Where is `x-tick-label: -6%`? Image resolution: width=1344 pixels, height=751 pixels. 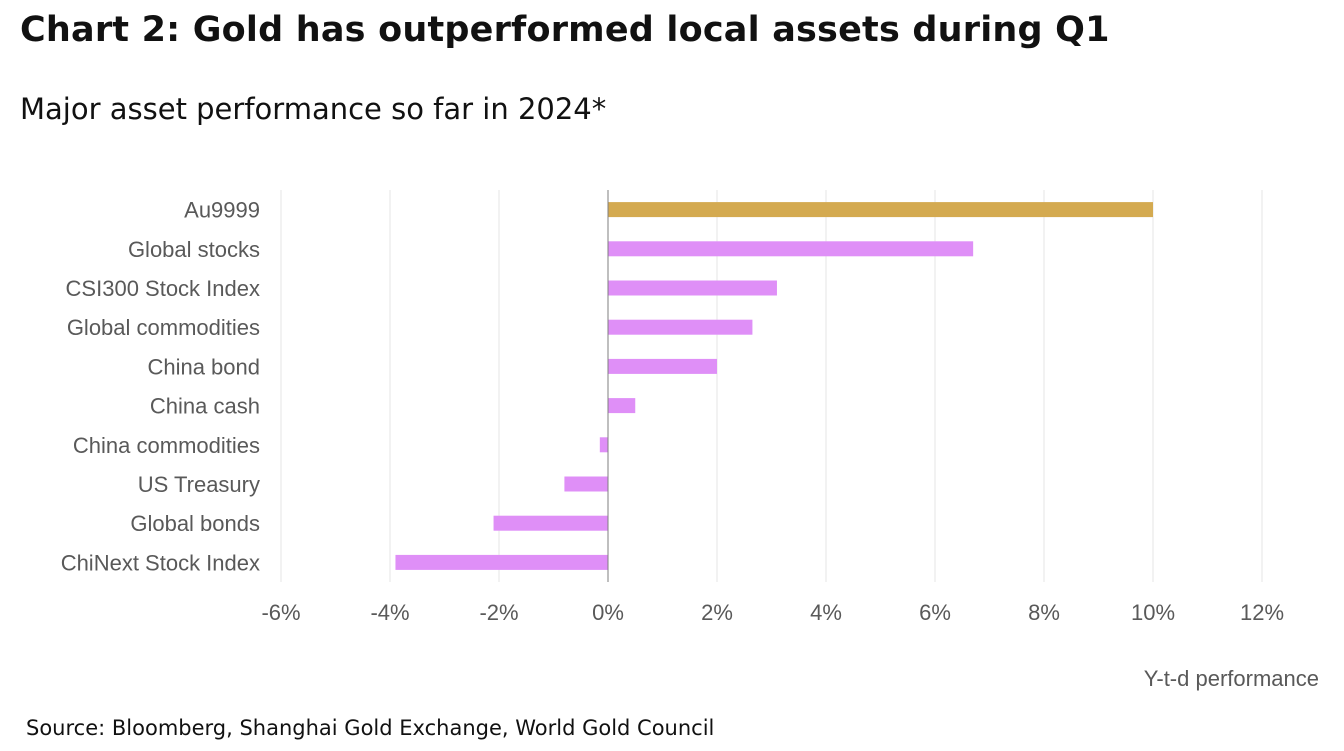
x-tick-label: -6% is located at coordinates (280, 612).